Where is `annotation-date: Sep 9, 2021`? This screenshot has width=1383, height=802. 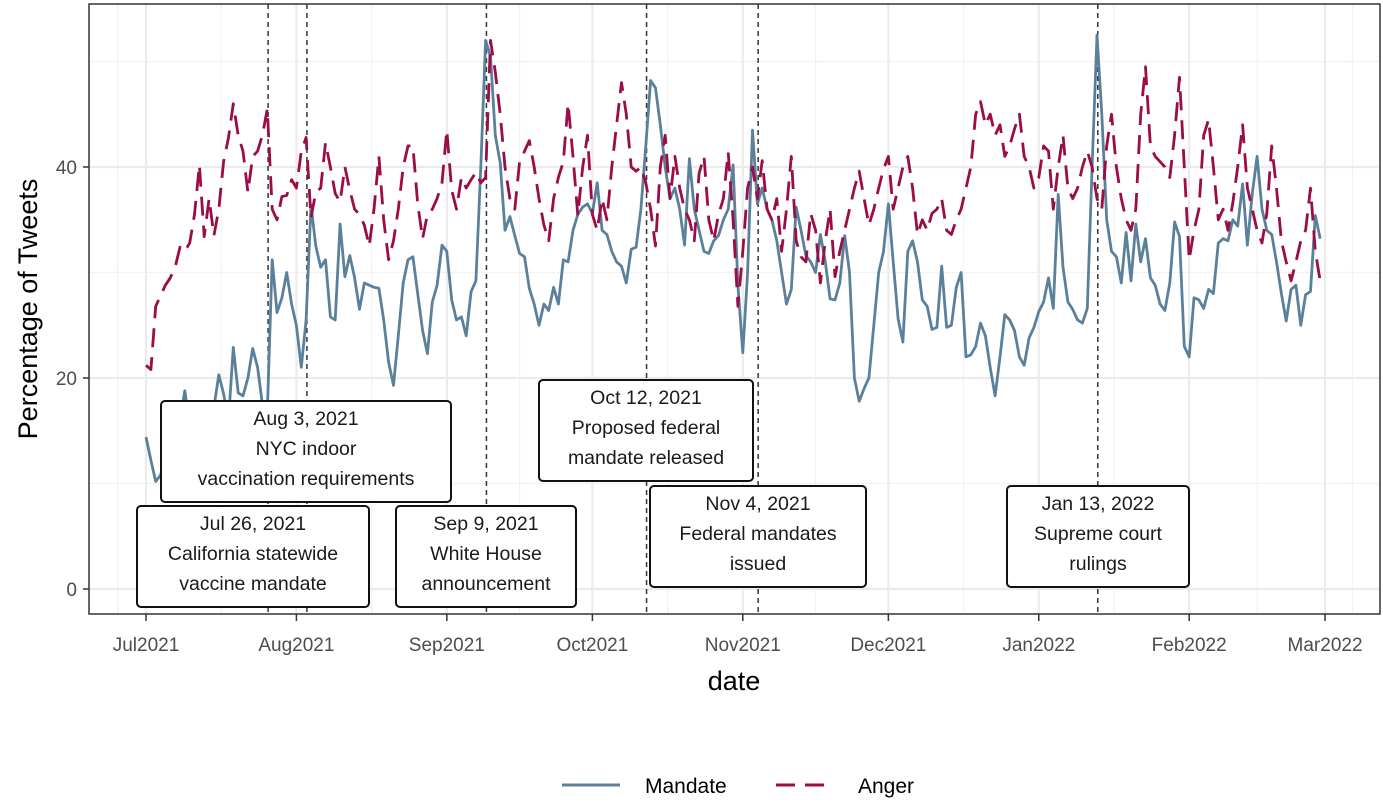
annotation-date: Sep 9, 2021 is located at coordinates (485, 524).